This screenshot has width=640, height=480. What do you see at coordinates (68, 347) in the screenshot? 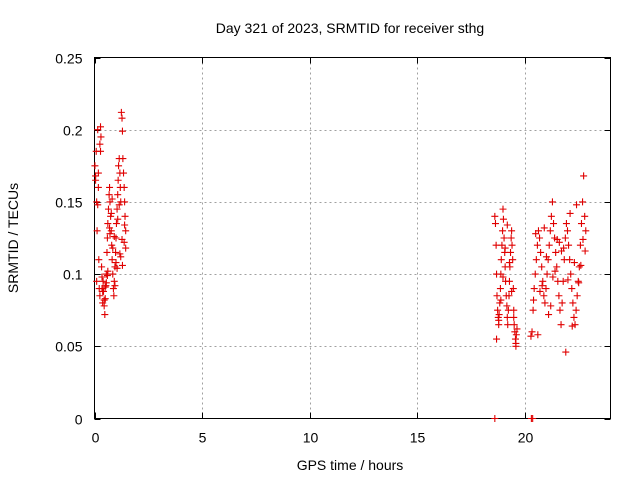
I see `y-tick-label-1: 0.05` at bounding box center [68, 347].